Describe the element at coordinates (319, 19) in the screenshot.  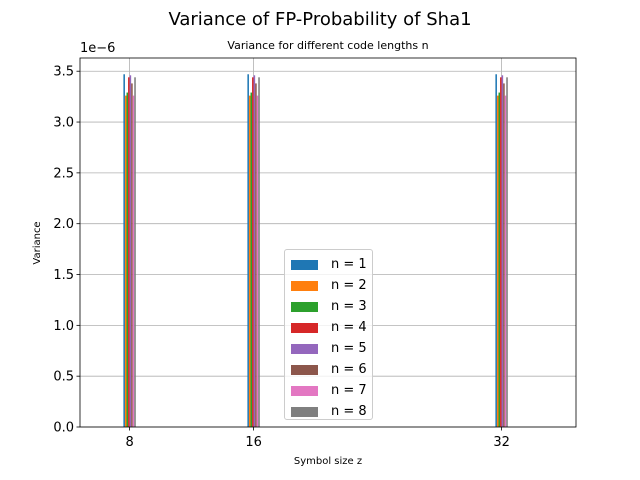
I see `chart-title: Variance of FP-Probability of Sha1` at that location.